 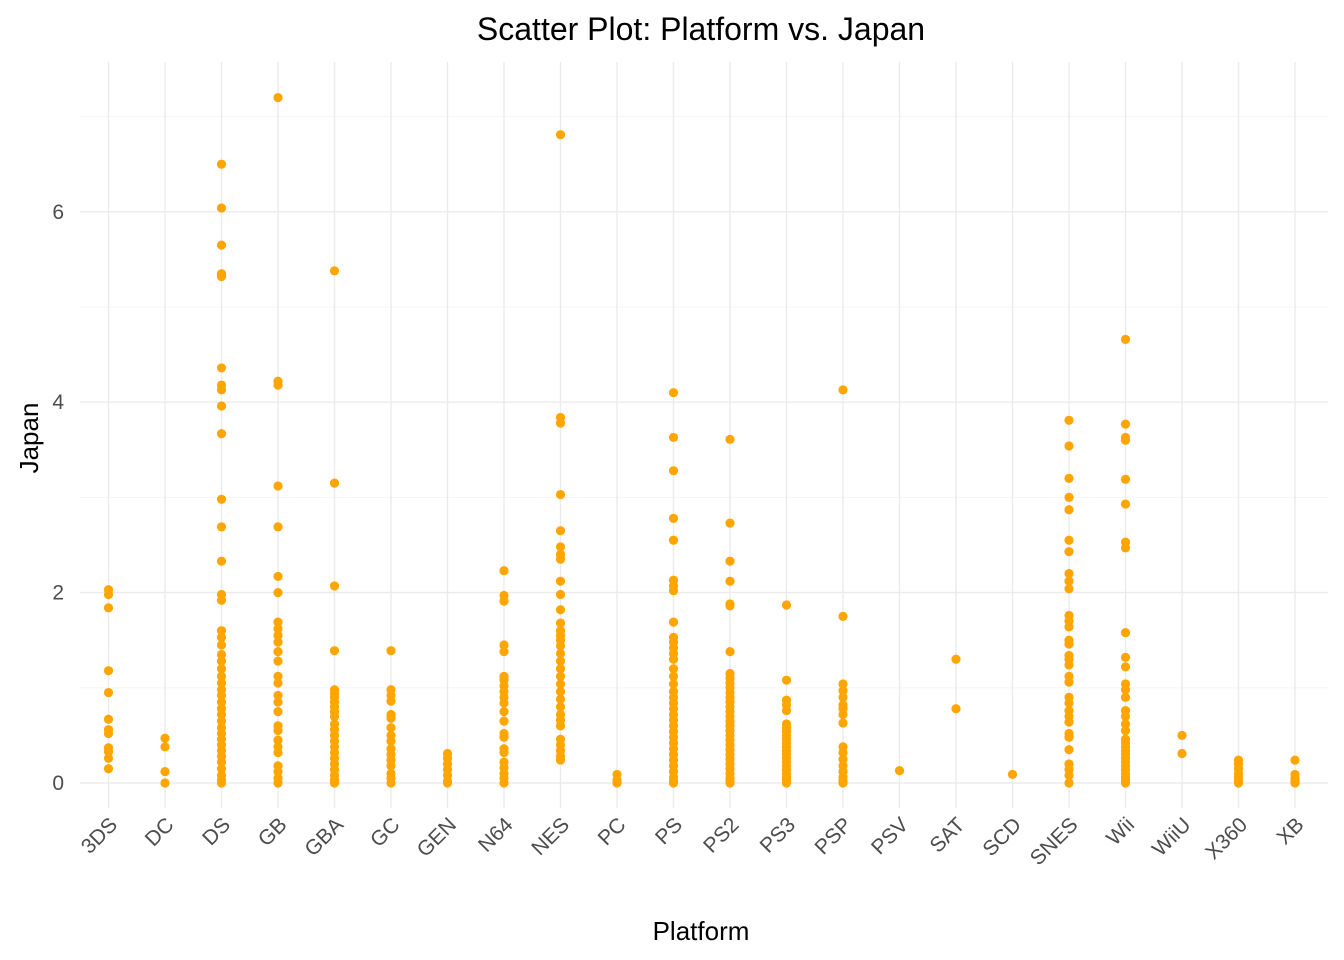 What do you see at coordinates (58, 593) in the screenshot?
I see `y-tick-label: 2` at bounding box center [58, 593].